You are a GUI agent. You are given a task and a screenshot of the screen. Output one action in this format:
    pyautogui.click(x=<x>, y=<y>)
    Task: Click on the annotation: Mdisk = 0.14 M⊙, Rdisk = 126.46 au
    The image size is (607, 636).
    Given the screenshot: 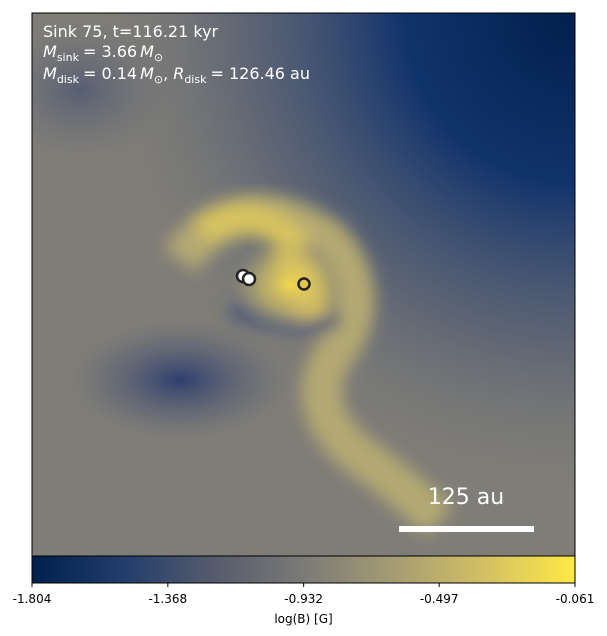 What is the action you would take?
    pyautogui.click(x=176, y=75)
    